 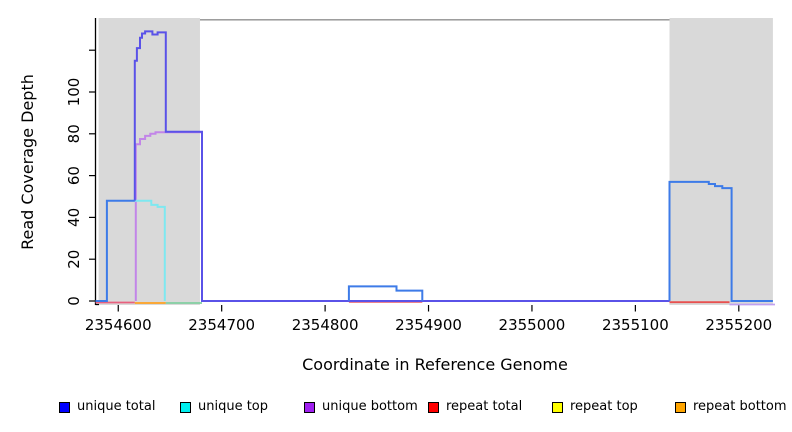 What do you see at coordinates (738, 325) in the screenshot?
I see `x-tick-label: 2355200` at bounding box center [738, 325].